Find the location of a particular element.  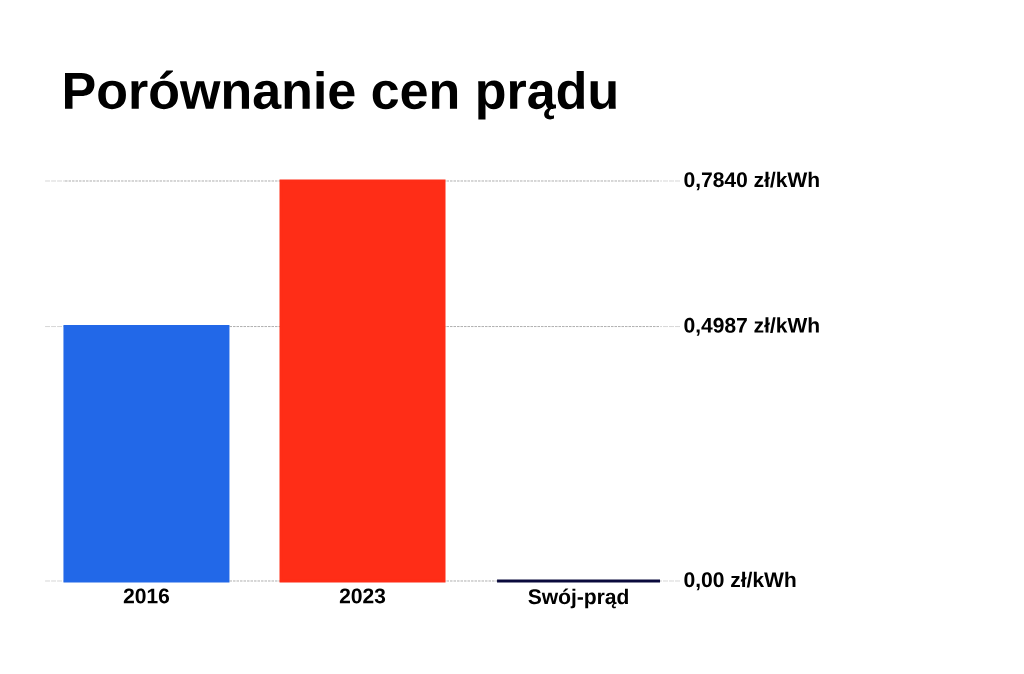

y-tick-label: 0,7840 zł/kWh is located at coordinates (751, 181).